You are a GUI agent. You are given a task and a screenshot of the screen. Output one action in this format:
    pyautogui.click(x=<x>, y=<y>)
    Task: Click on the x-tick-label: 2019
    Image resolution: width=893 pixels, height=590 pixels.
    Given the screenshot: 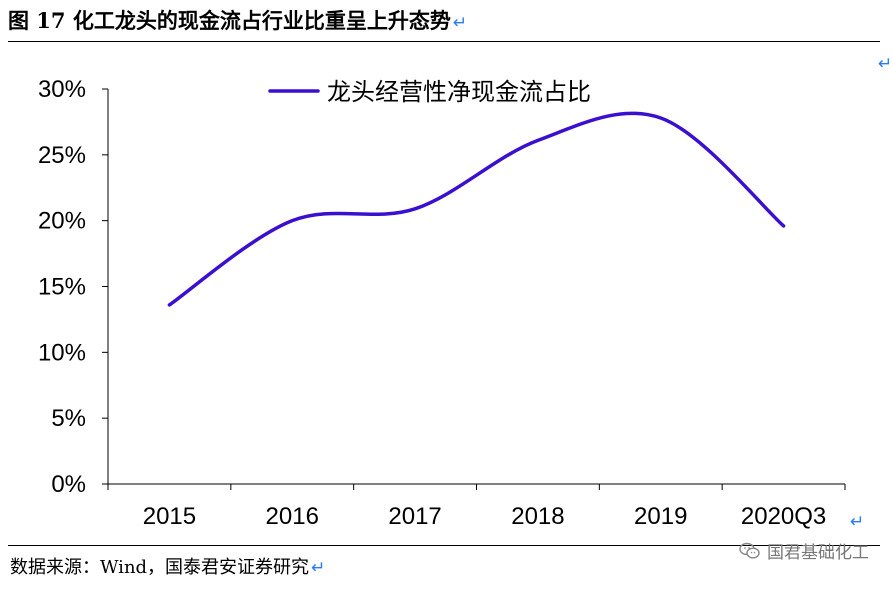 What is the action you would take?
    pyautogui.click(x=660, y=516)
    